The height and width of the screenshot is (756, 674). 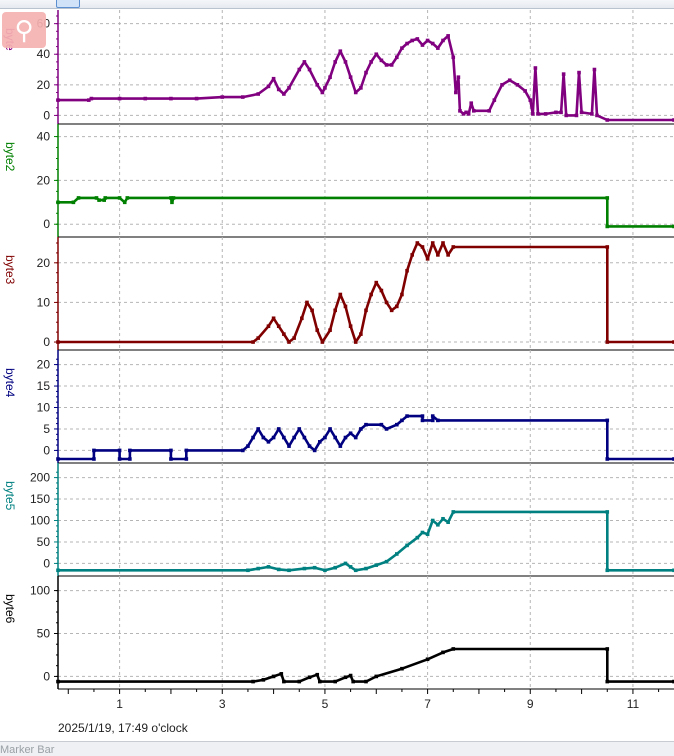 What do you see at coordinates (24, 30) in the screenshot?
I see `zoom-button: ⚲` at bounding box center [24, 30].